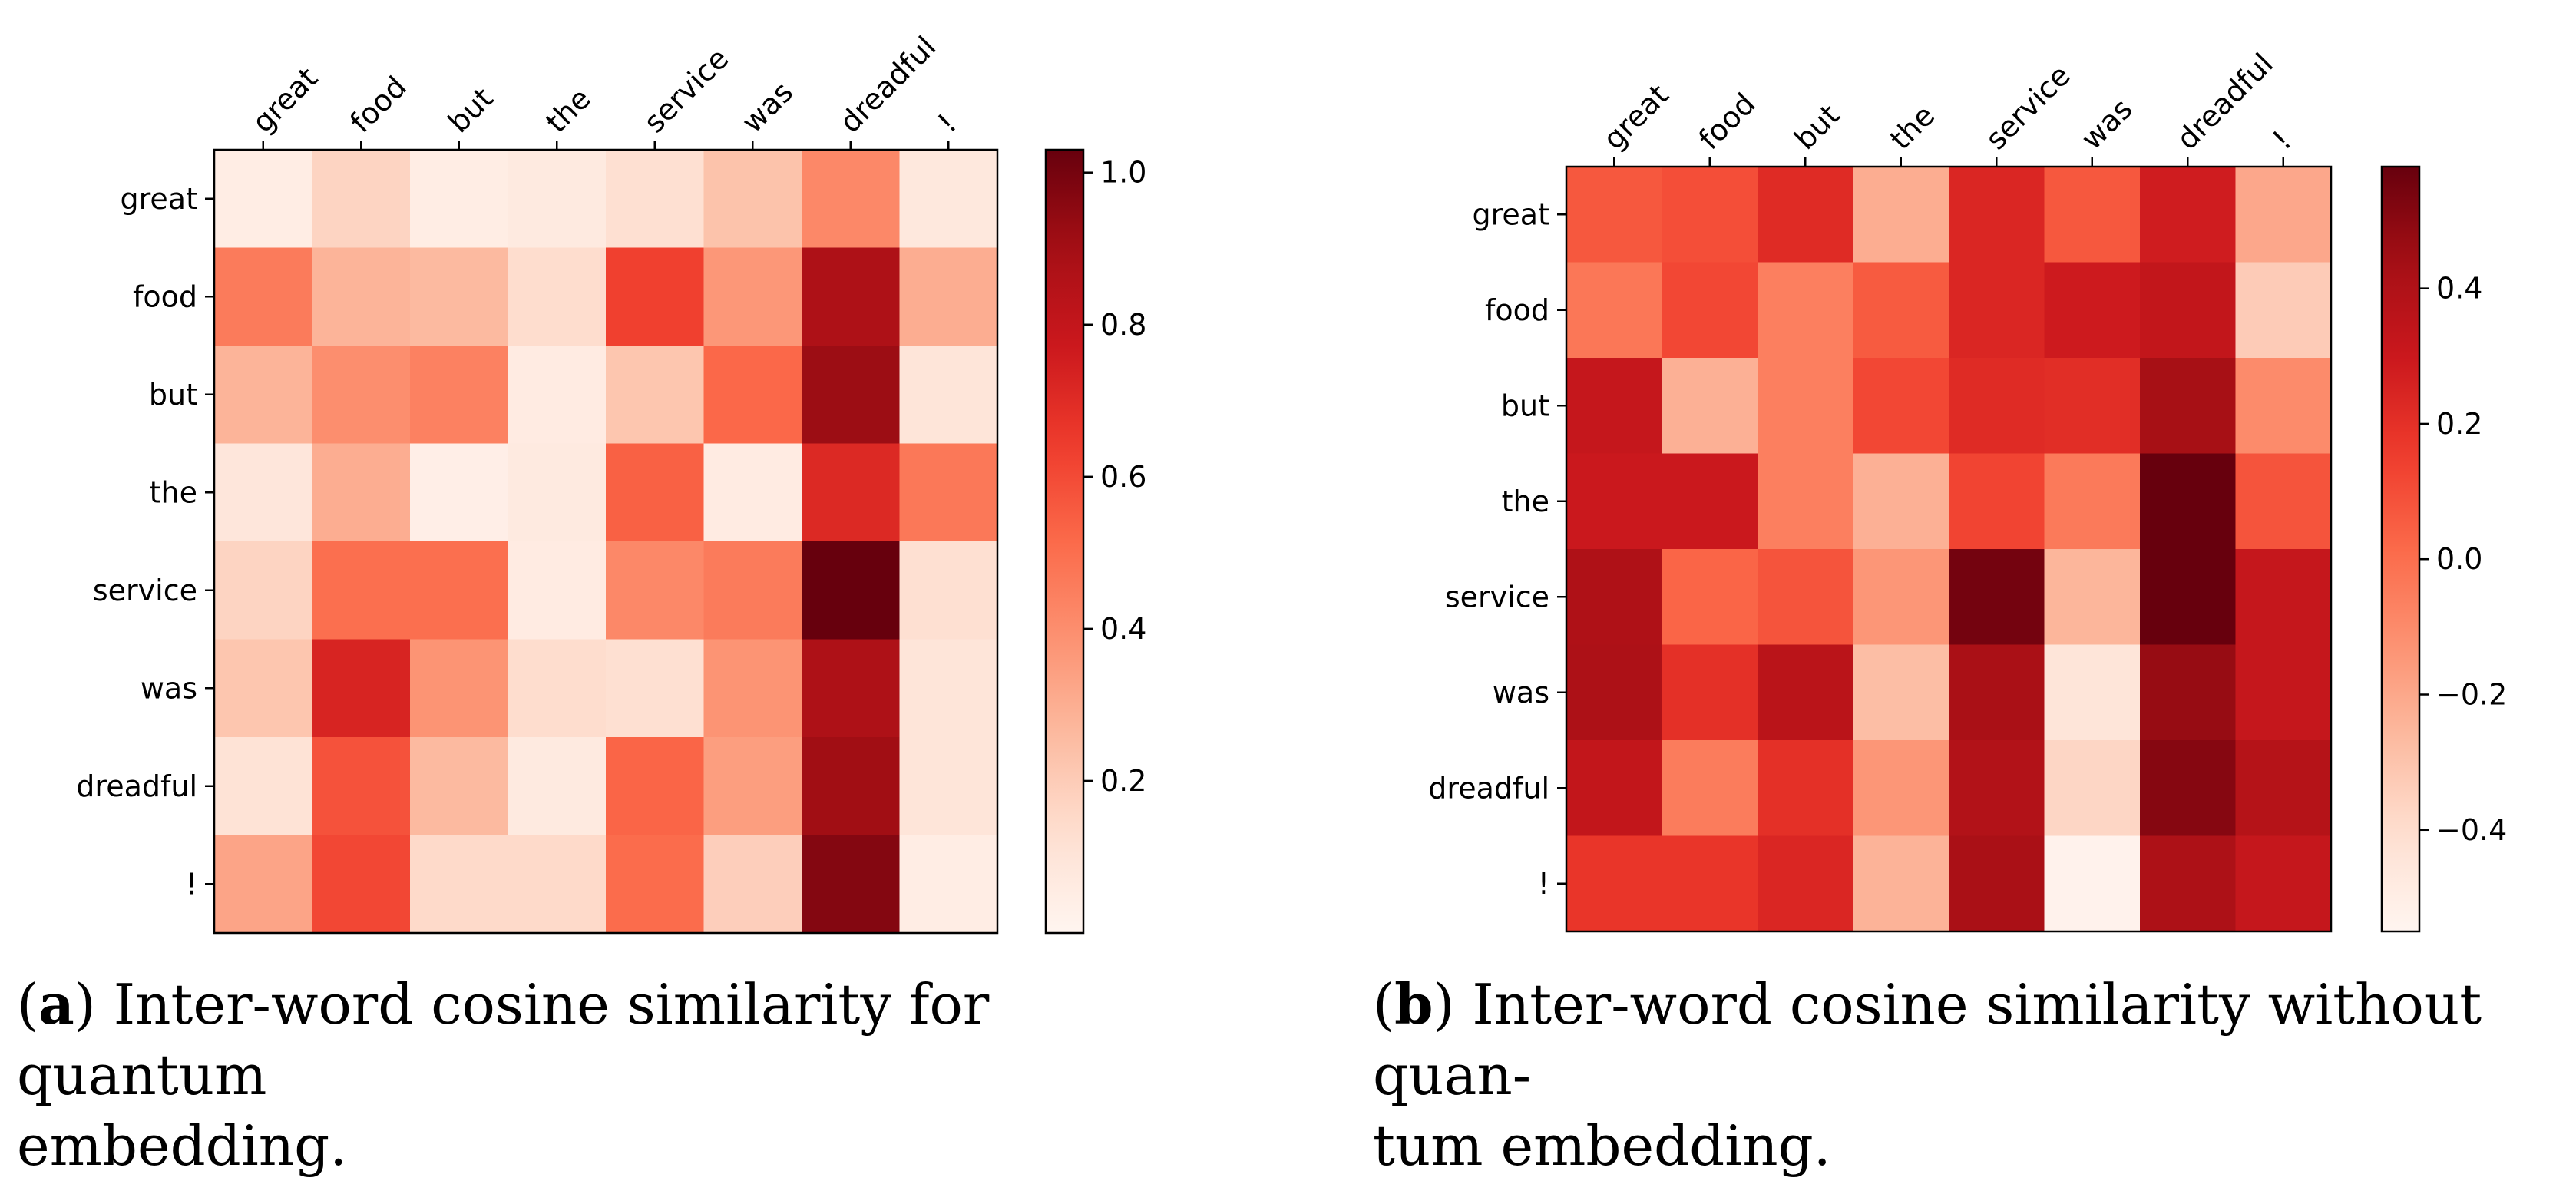 This screenshot has height=1181, width=2576. What do you see at coordinates (1525, 405) in the screenshot?
I see `y-tick-label: but` at bounding box center [1525, 405].